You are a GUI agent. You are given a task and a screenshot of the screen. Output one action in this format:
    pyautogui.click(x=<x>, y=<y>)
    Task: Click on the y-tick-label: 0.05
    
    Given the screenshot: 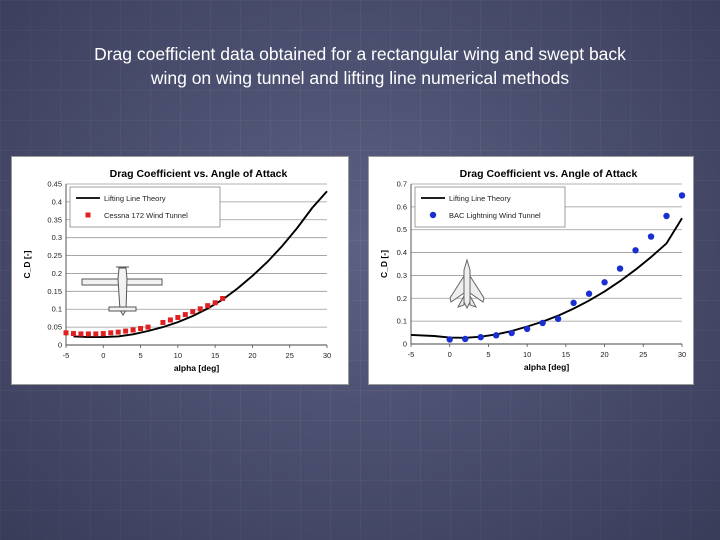 What is the action you would take?
    pyautogui.click(x=54, y=327)
    